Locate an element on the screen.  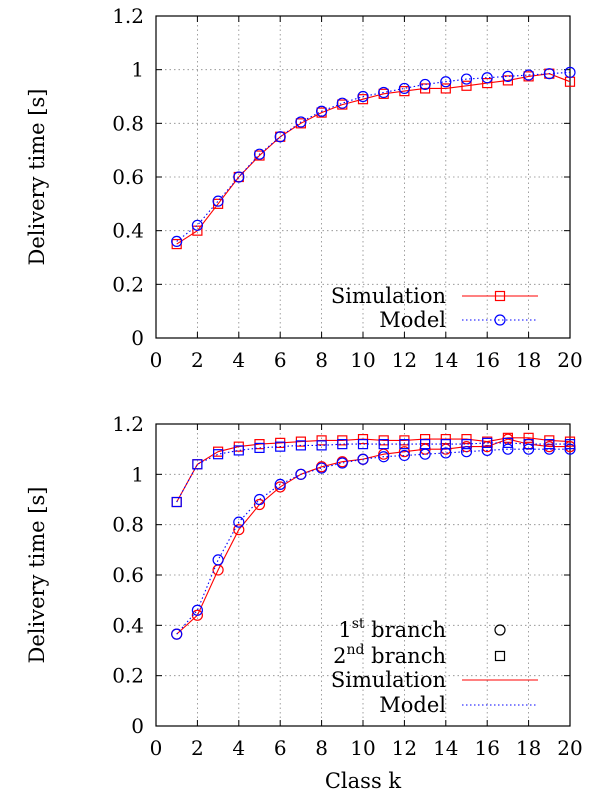
series-2nd-branch-simulation is located at coordinates (373, 470).